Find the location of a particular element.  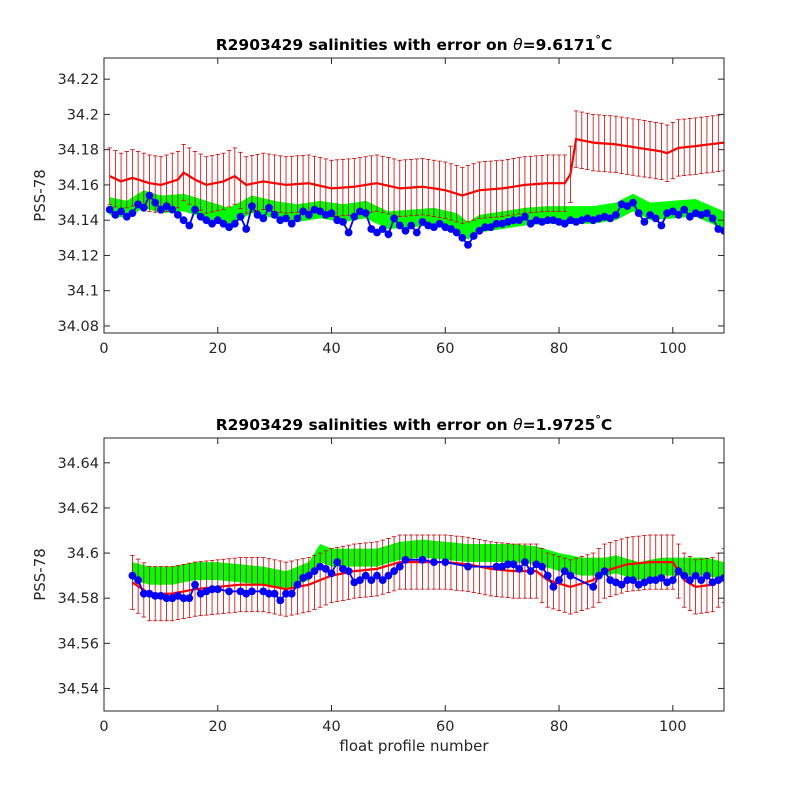

title-theta-value: =9.6171 is located at coordinates (559, 45).